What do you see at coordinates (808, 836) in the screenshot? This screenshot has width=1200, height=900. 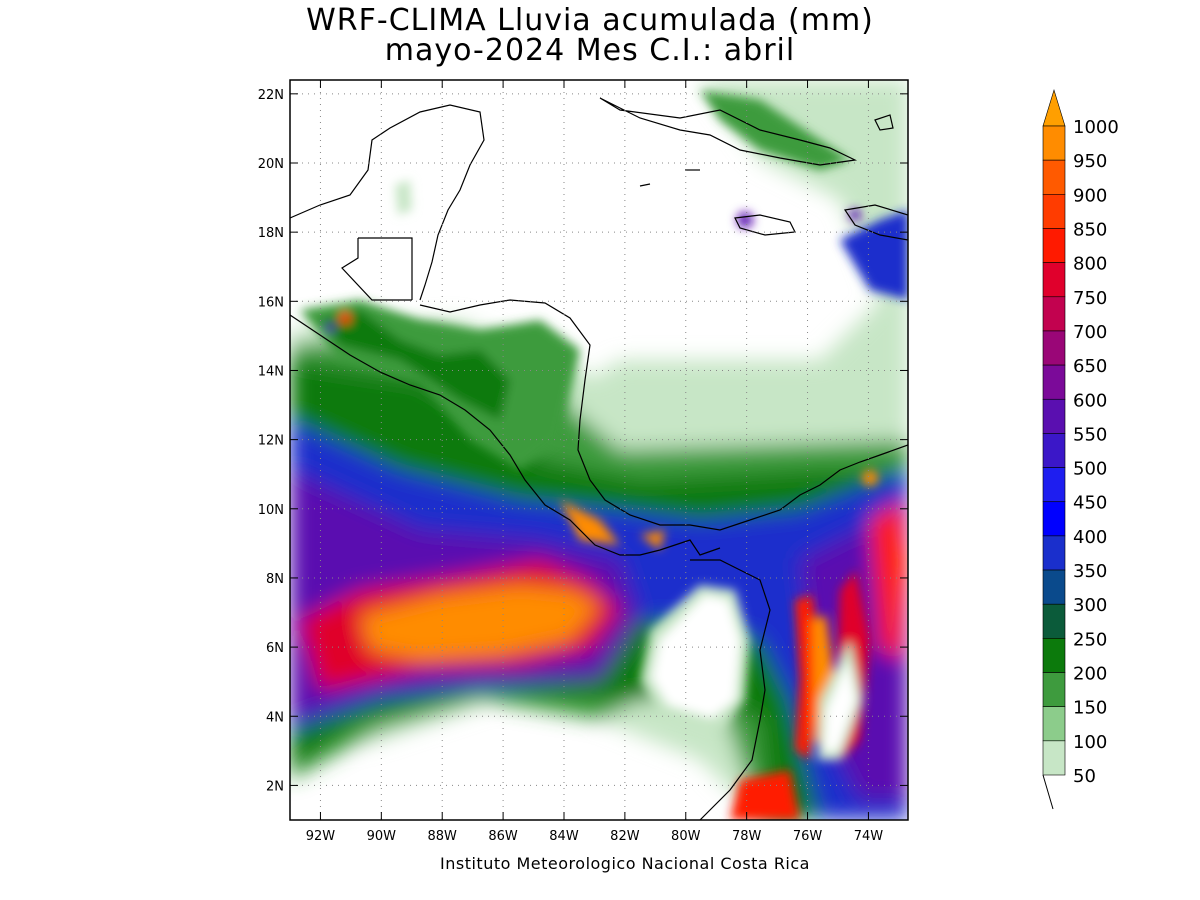 I see `lon-tick-label: 76W` at bounding box center [808, 836].